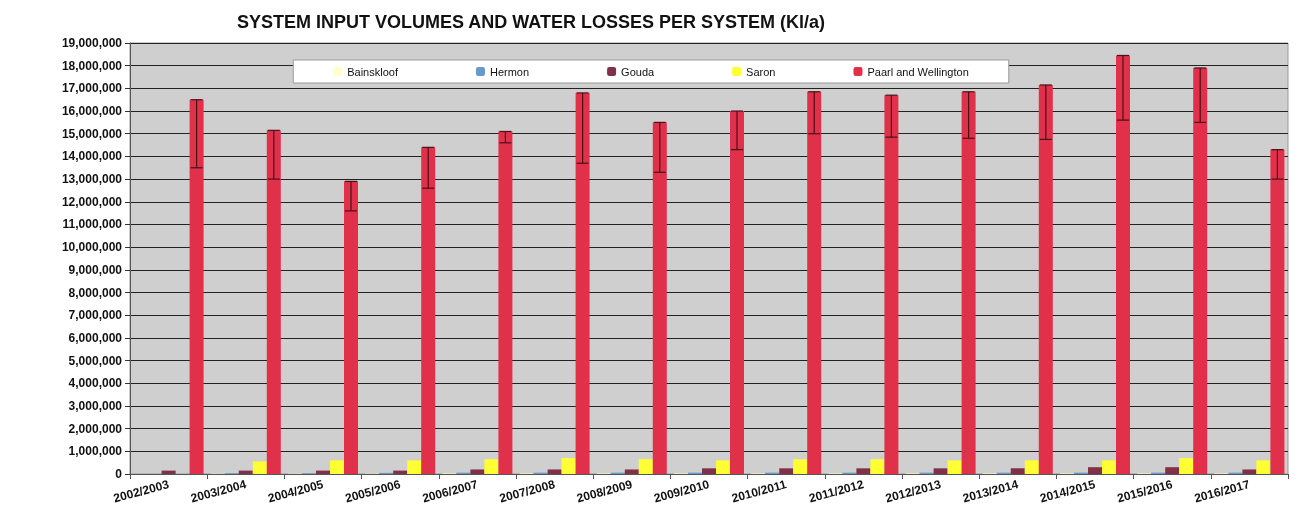  I want to click on legend-label: Gouda, so click(638, 71).